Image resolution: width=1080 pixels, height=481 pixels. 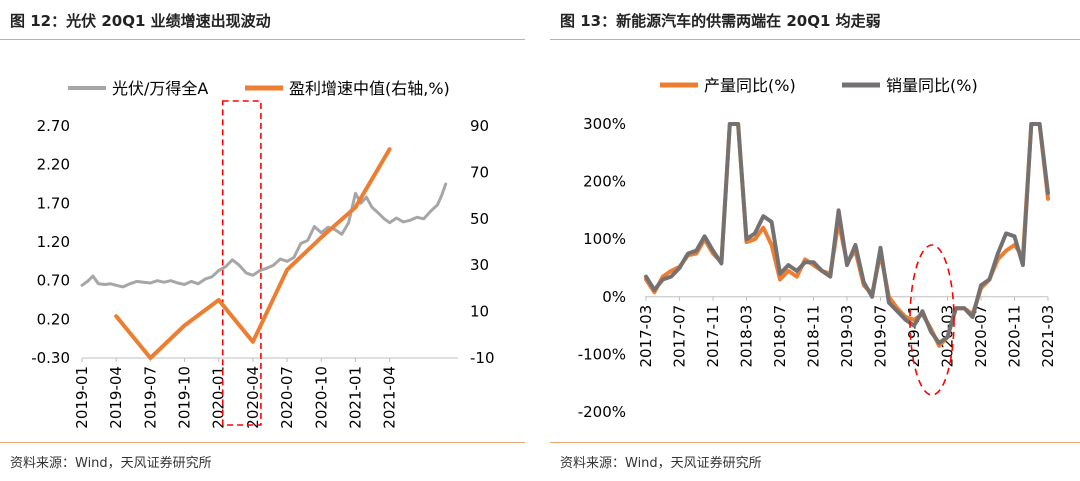 I want to click on x-tick-label: 2019-10, so click(x=185, y=397).